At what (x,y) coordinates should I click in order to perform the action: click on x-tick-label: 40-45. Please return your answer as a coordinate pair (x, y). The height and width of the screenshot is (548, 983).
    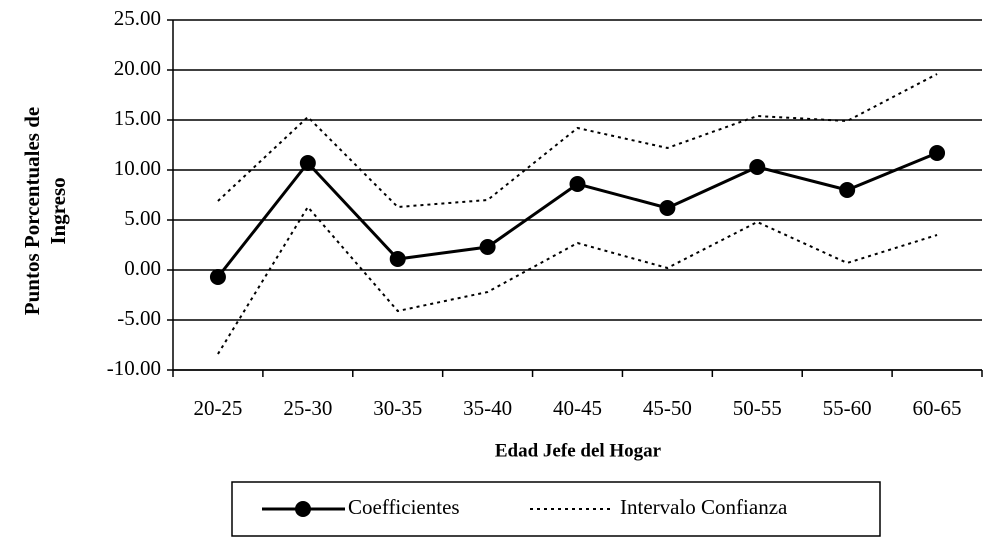
    Looking at the image, I should click on (577, 408).